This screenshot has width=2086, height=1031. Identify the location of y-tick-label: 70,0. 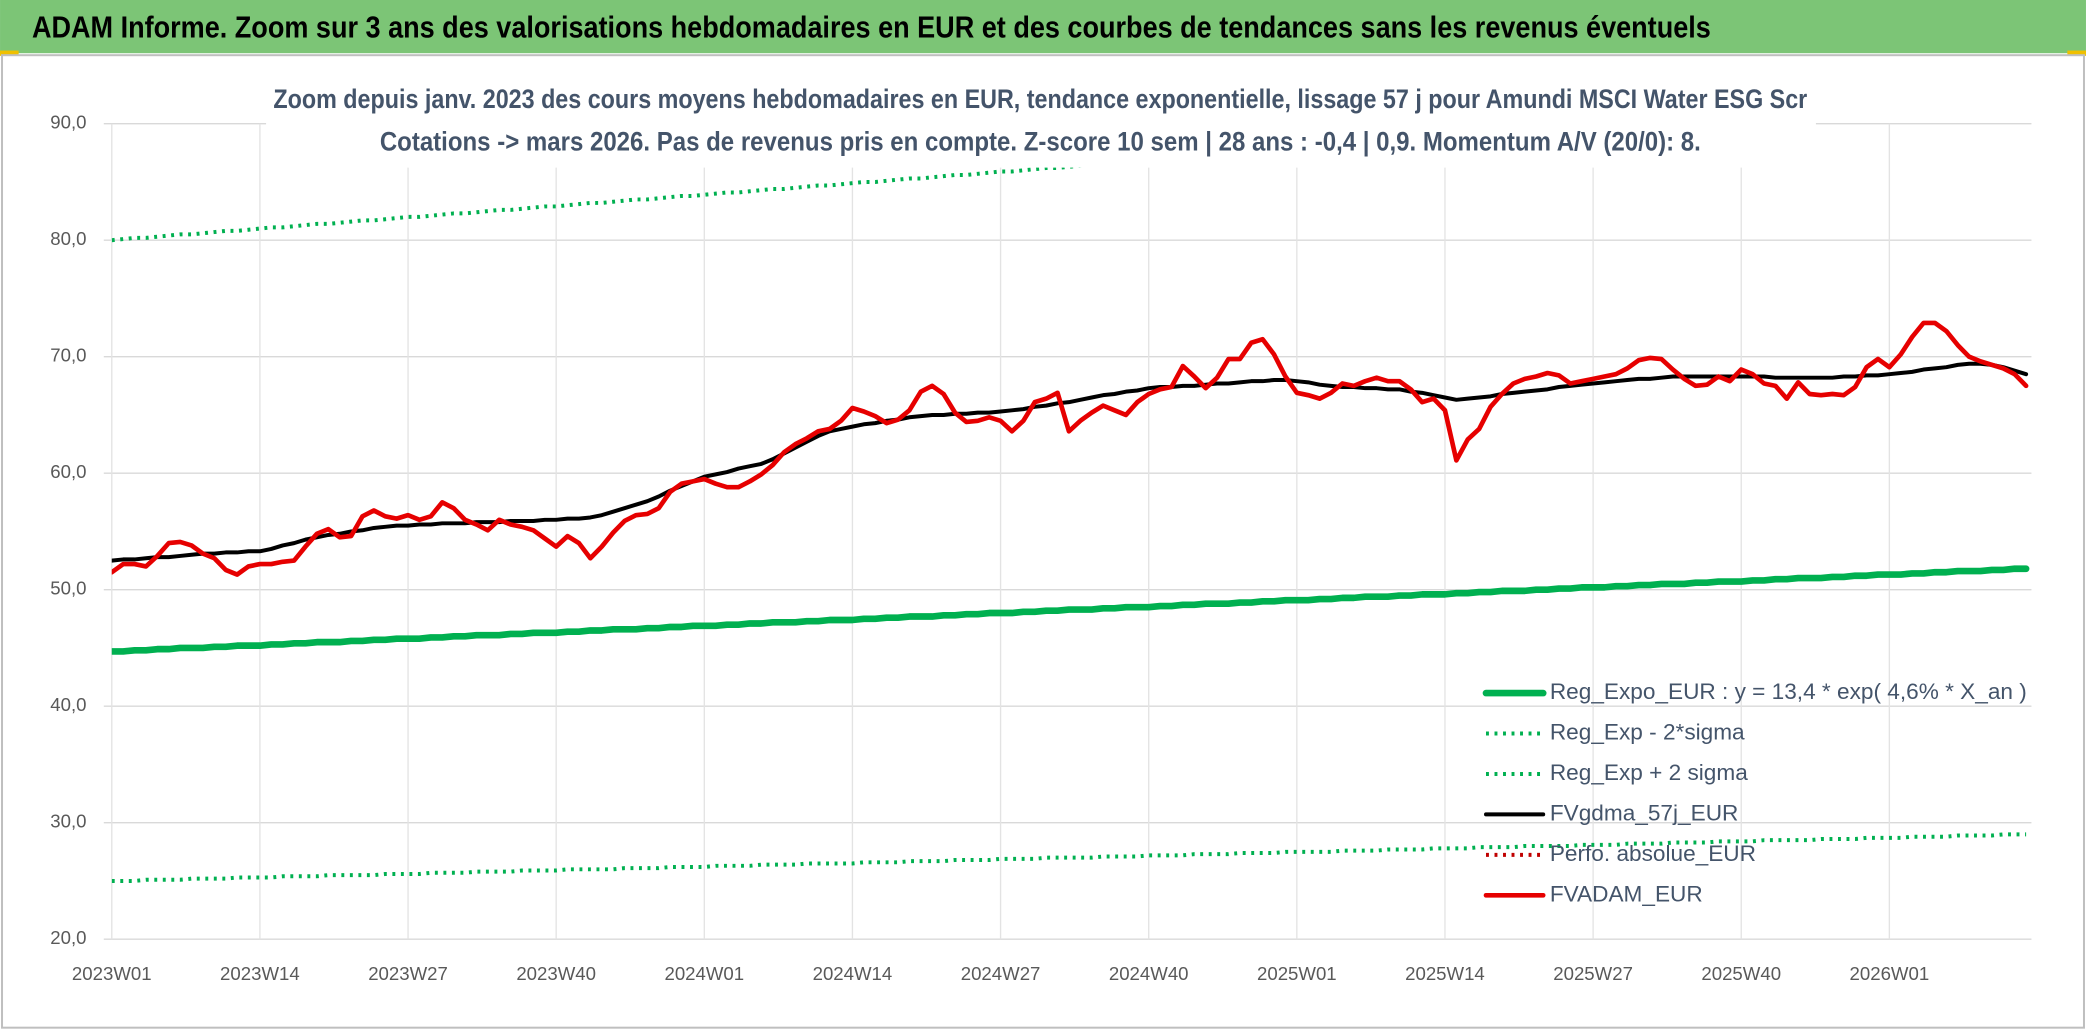
(68, 355).